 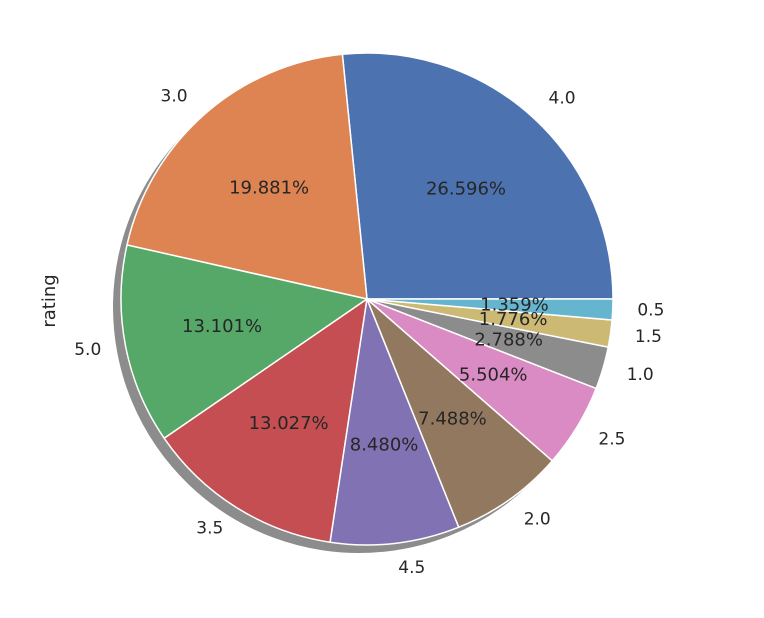 What do you see at coordinates (49, 300) in the screenshot?
I see `y-axis-label: rating` at bounding box center [49, 300].